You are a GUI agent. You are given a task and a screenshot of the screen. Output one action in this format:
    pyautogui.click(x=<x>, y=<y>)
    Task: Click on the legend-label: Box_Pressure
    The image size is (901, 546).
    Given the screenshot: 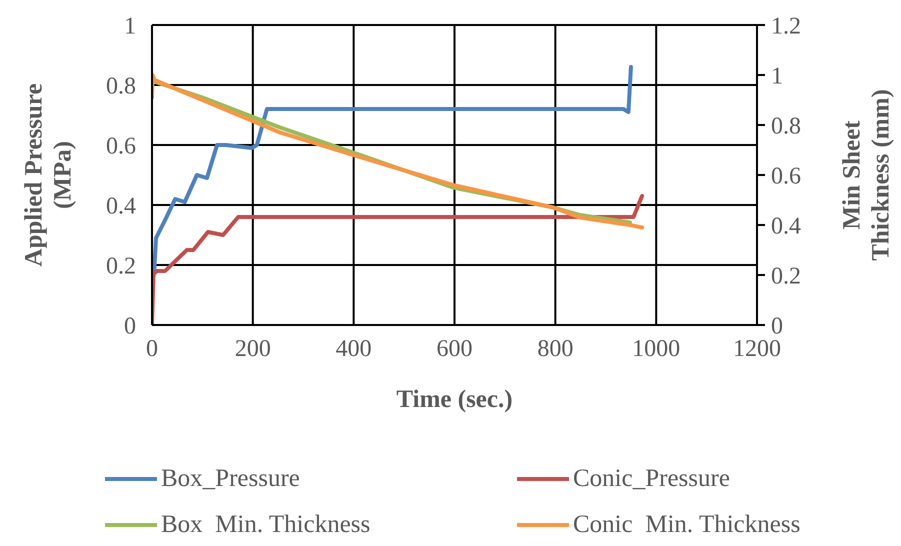 What is the action you would take?
    pyautogui.click(x=230, y=479)
    